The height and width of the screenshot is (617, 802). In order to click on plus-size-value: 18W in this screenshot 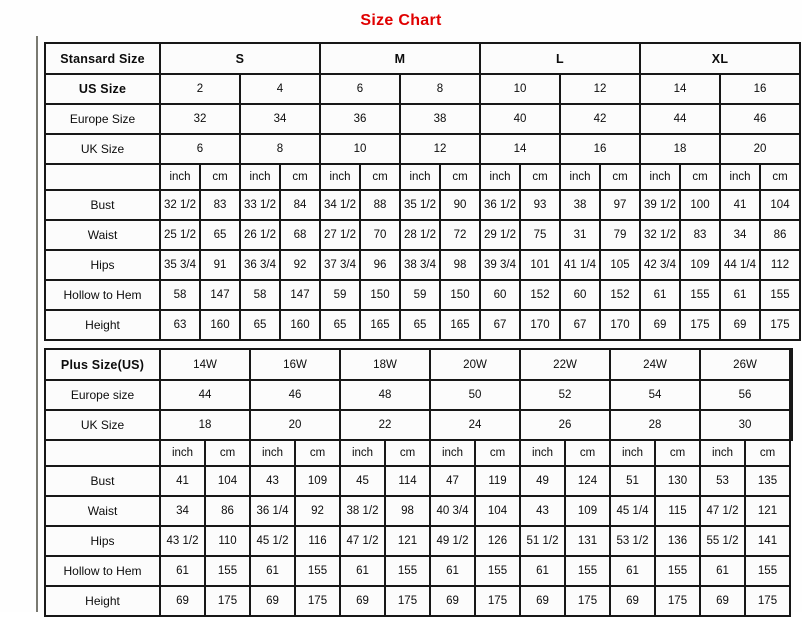, I will do `click(385, 364)`.